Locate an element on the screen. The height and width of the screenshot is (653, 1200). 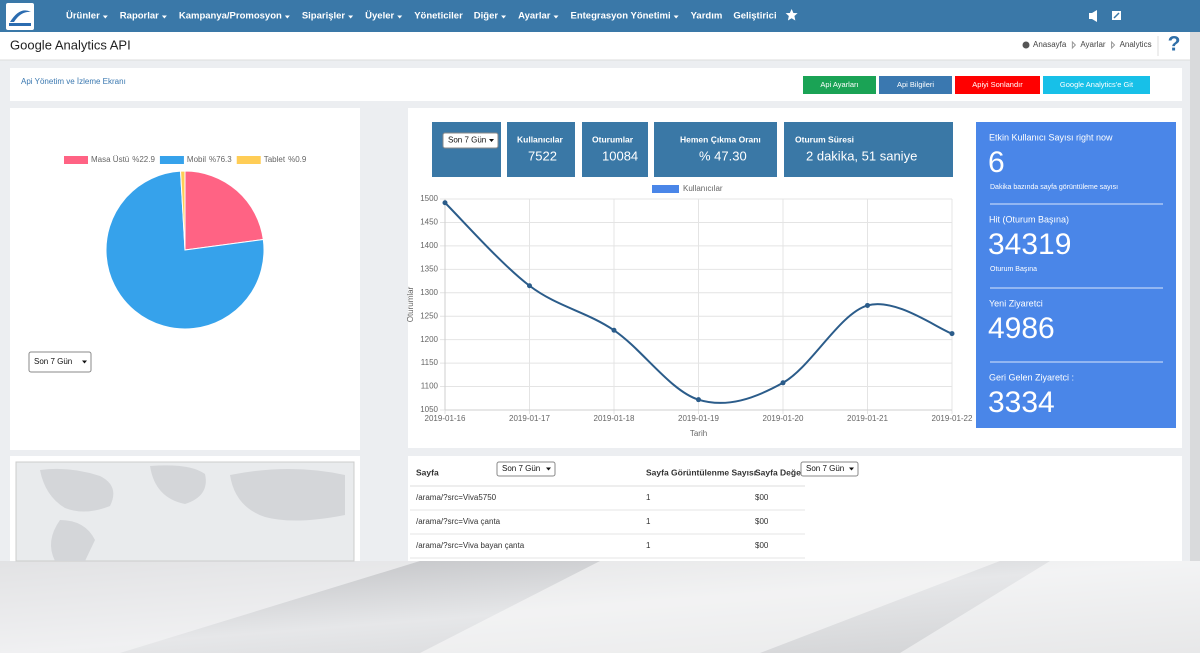
column-header: Sayfa Görüntülenme Sayısı is located at coordinates (701, 472).